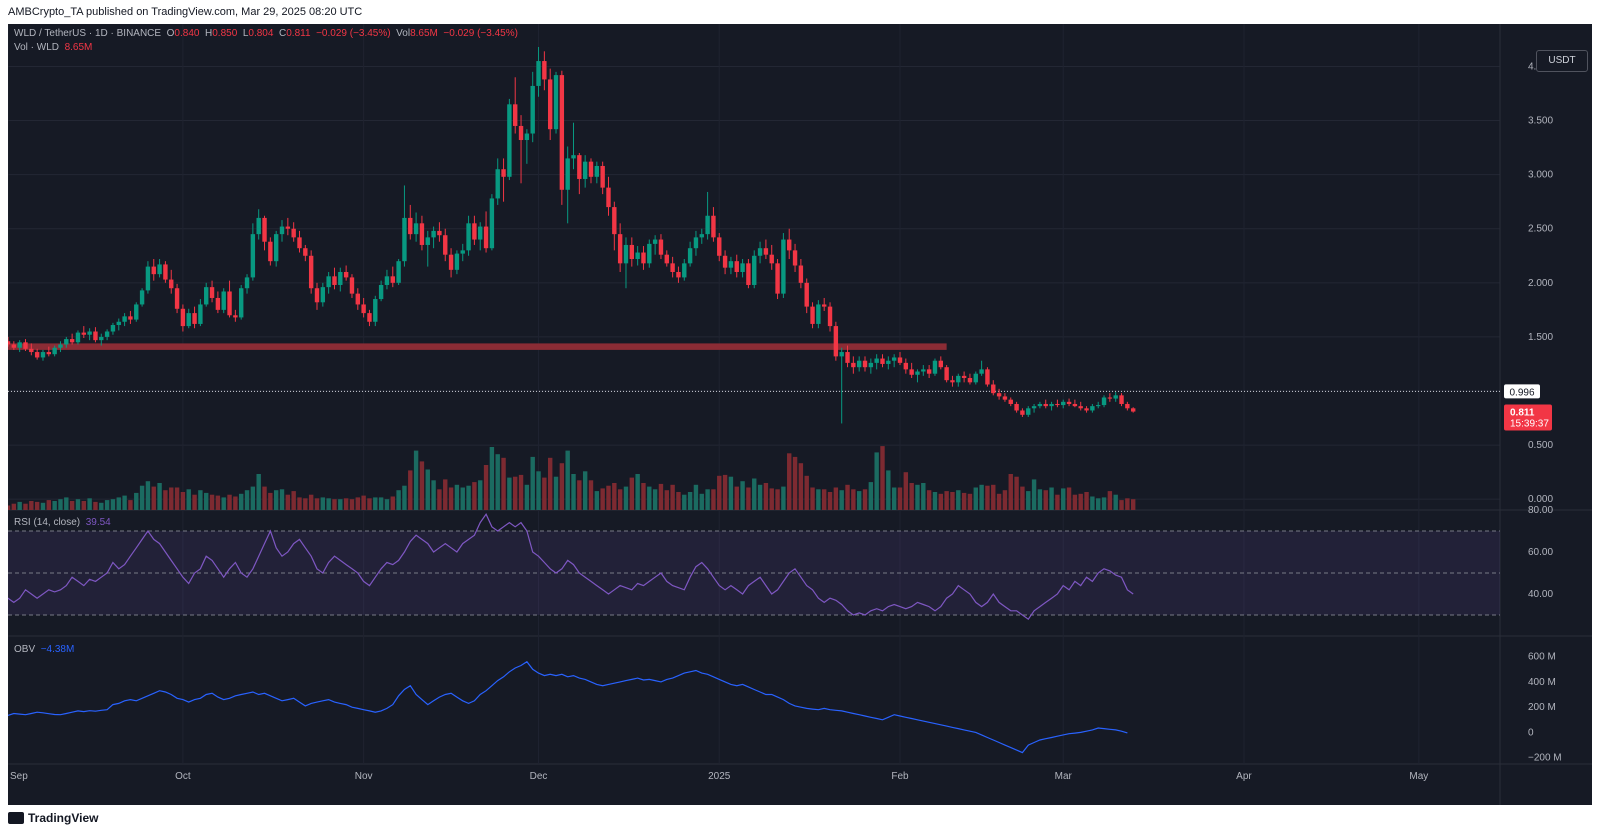 Image resolution: width=1600 pixels, height=833 pixels. I want to click on low-value: 0.804, so click(261, 33).